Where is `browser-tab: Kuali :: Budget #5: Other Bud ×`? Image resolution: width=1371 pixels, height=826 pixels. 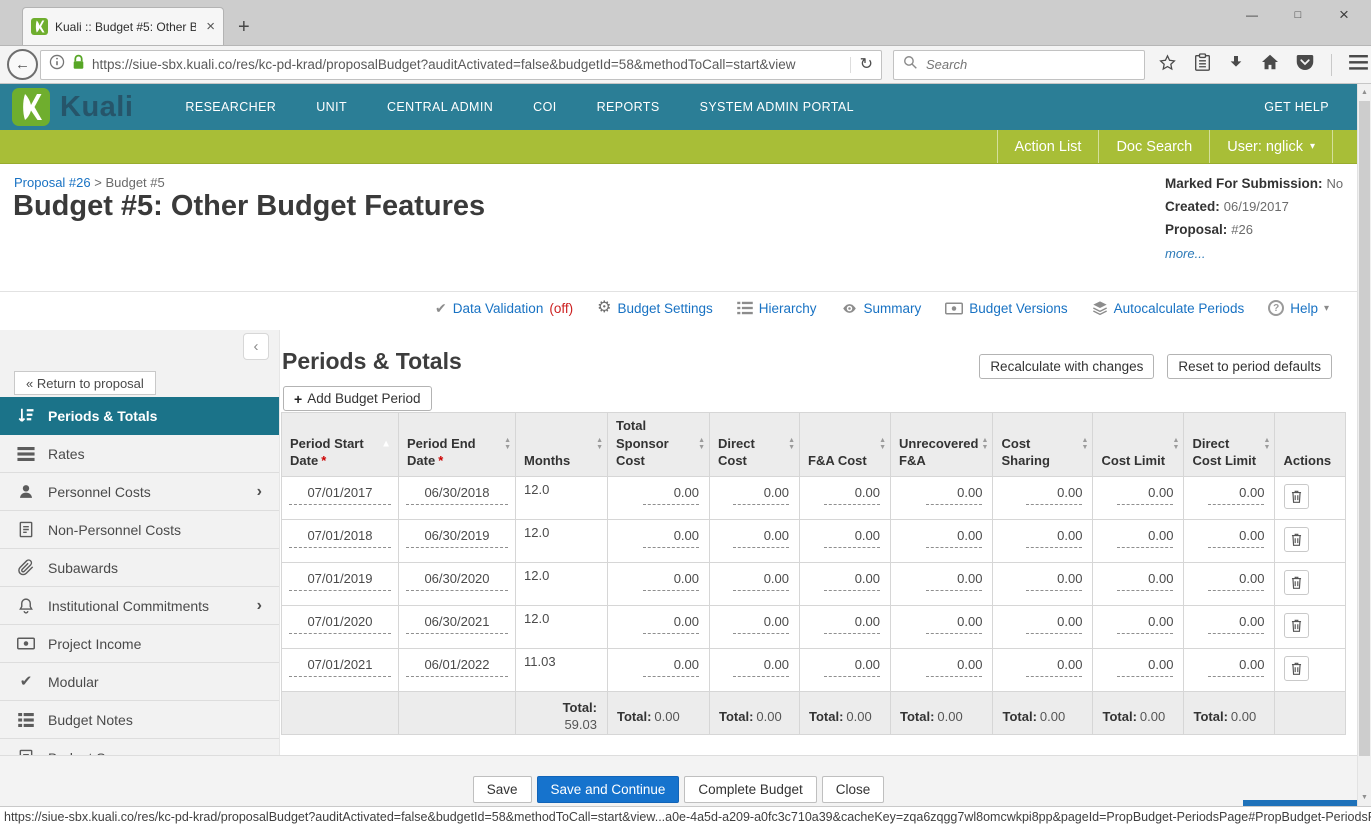
browser-tab: Kuali :: Budget #5: Other Bud × is located at coordinates (123, 26).